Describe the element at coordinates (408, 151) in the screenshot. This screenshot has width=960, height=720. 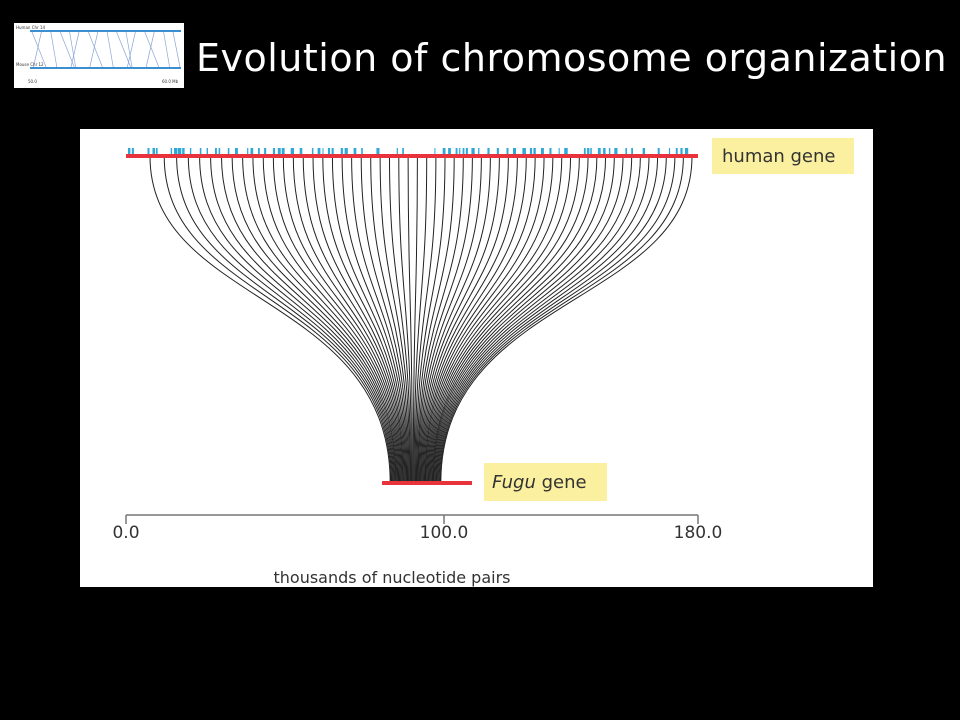
I see `human-exon-marks` at that location.